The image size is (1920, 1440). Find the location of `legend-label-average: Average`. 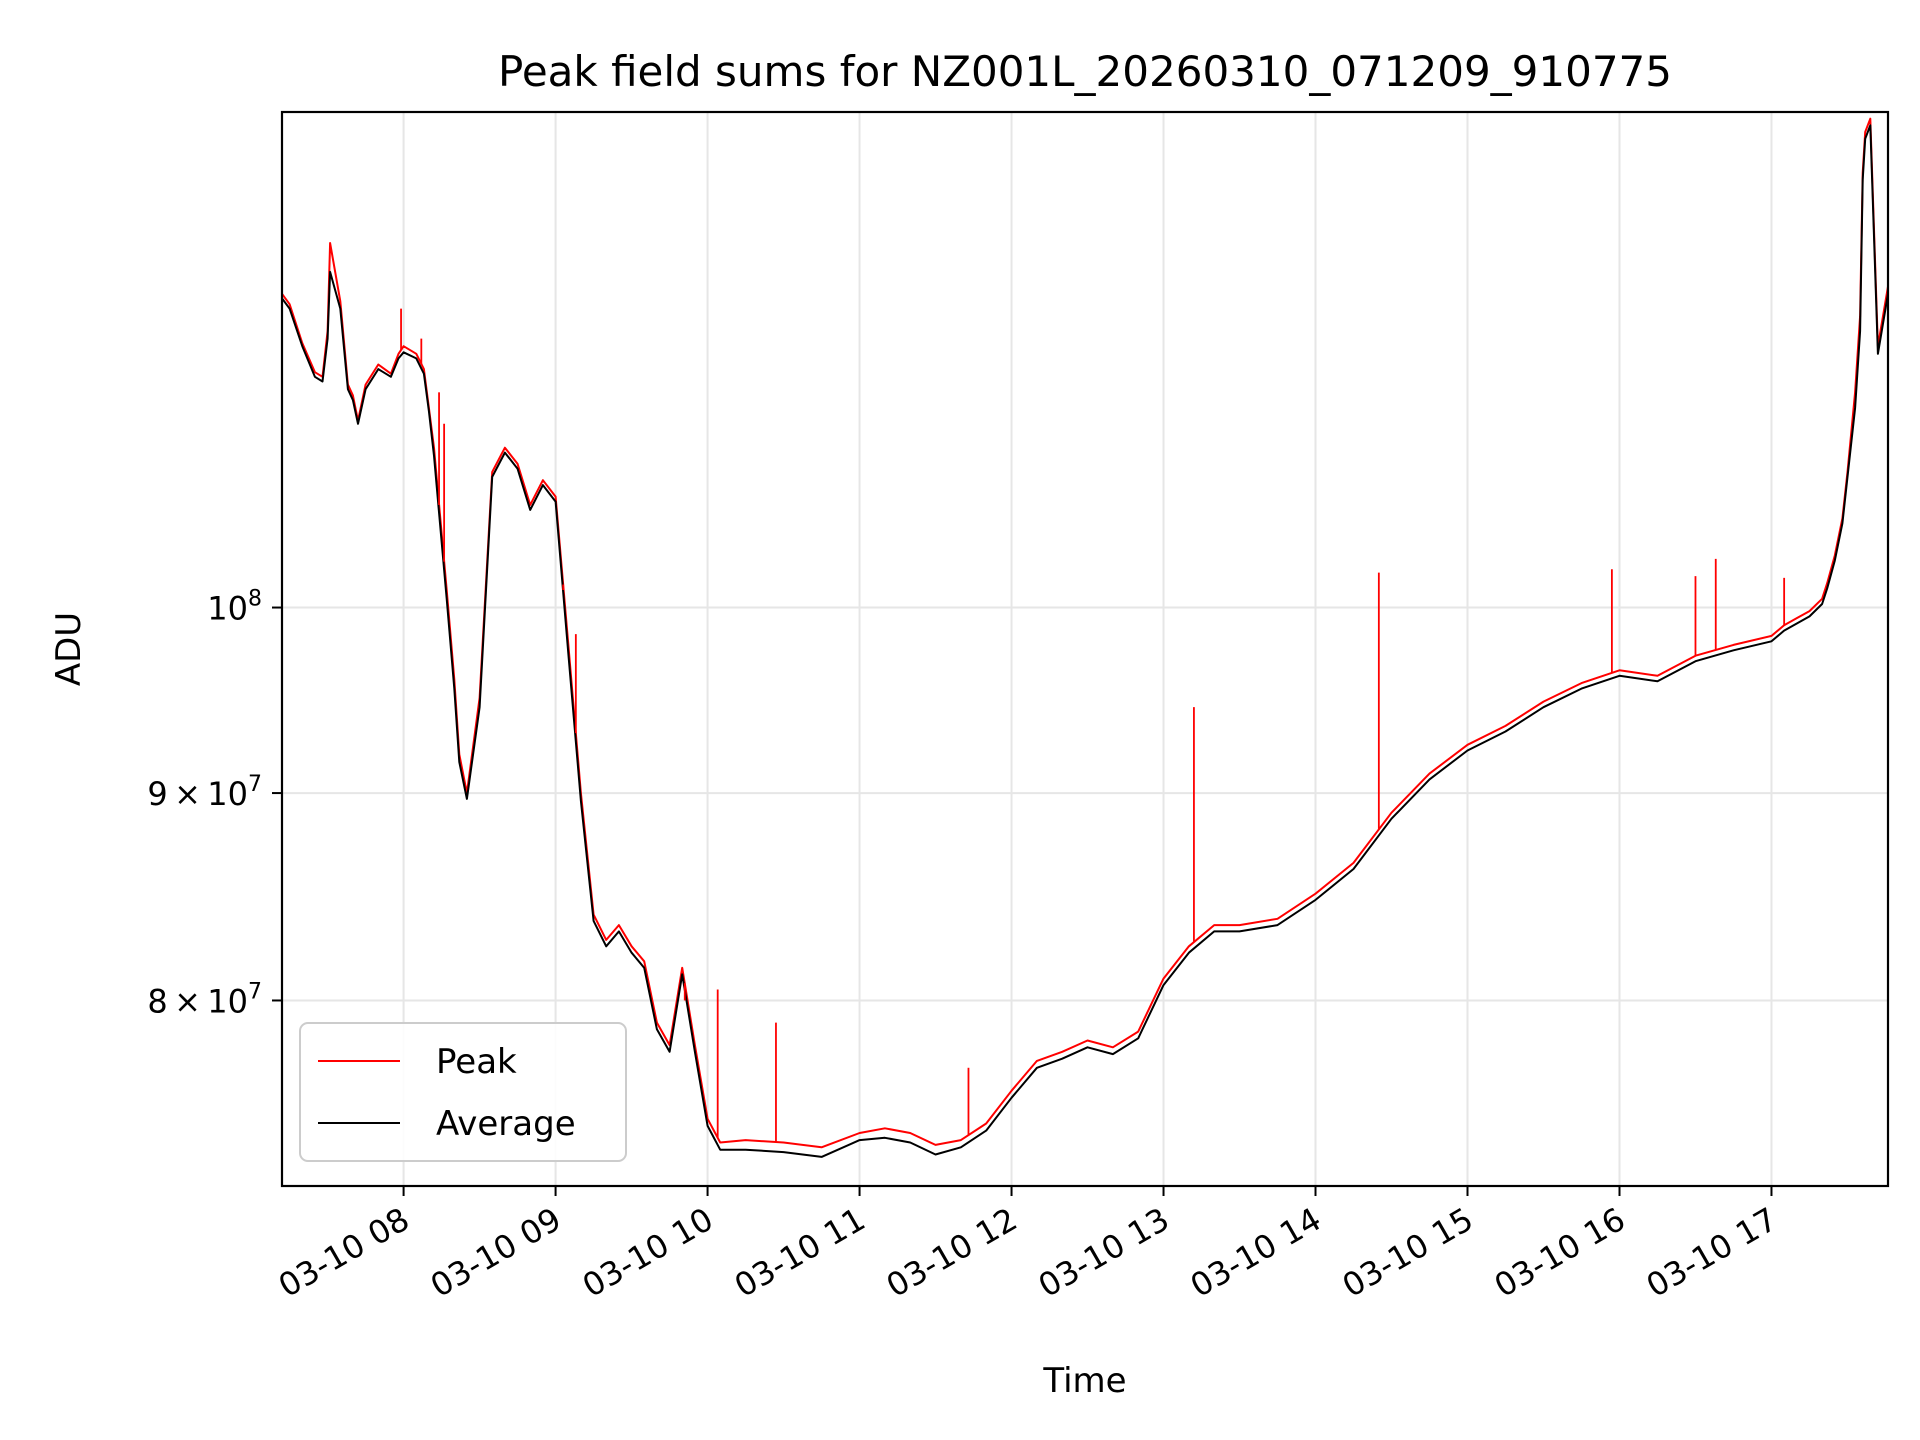

legend-label-average: Average is located at coordinates (506, 1124).